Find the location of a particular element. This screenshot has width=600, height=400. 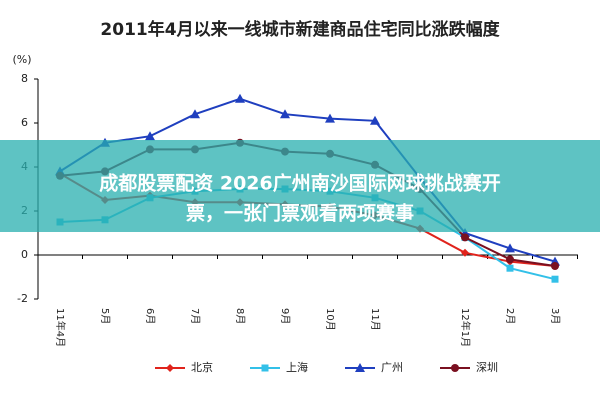

y-tick-label: 6 is located at coordinates (24, 122).